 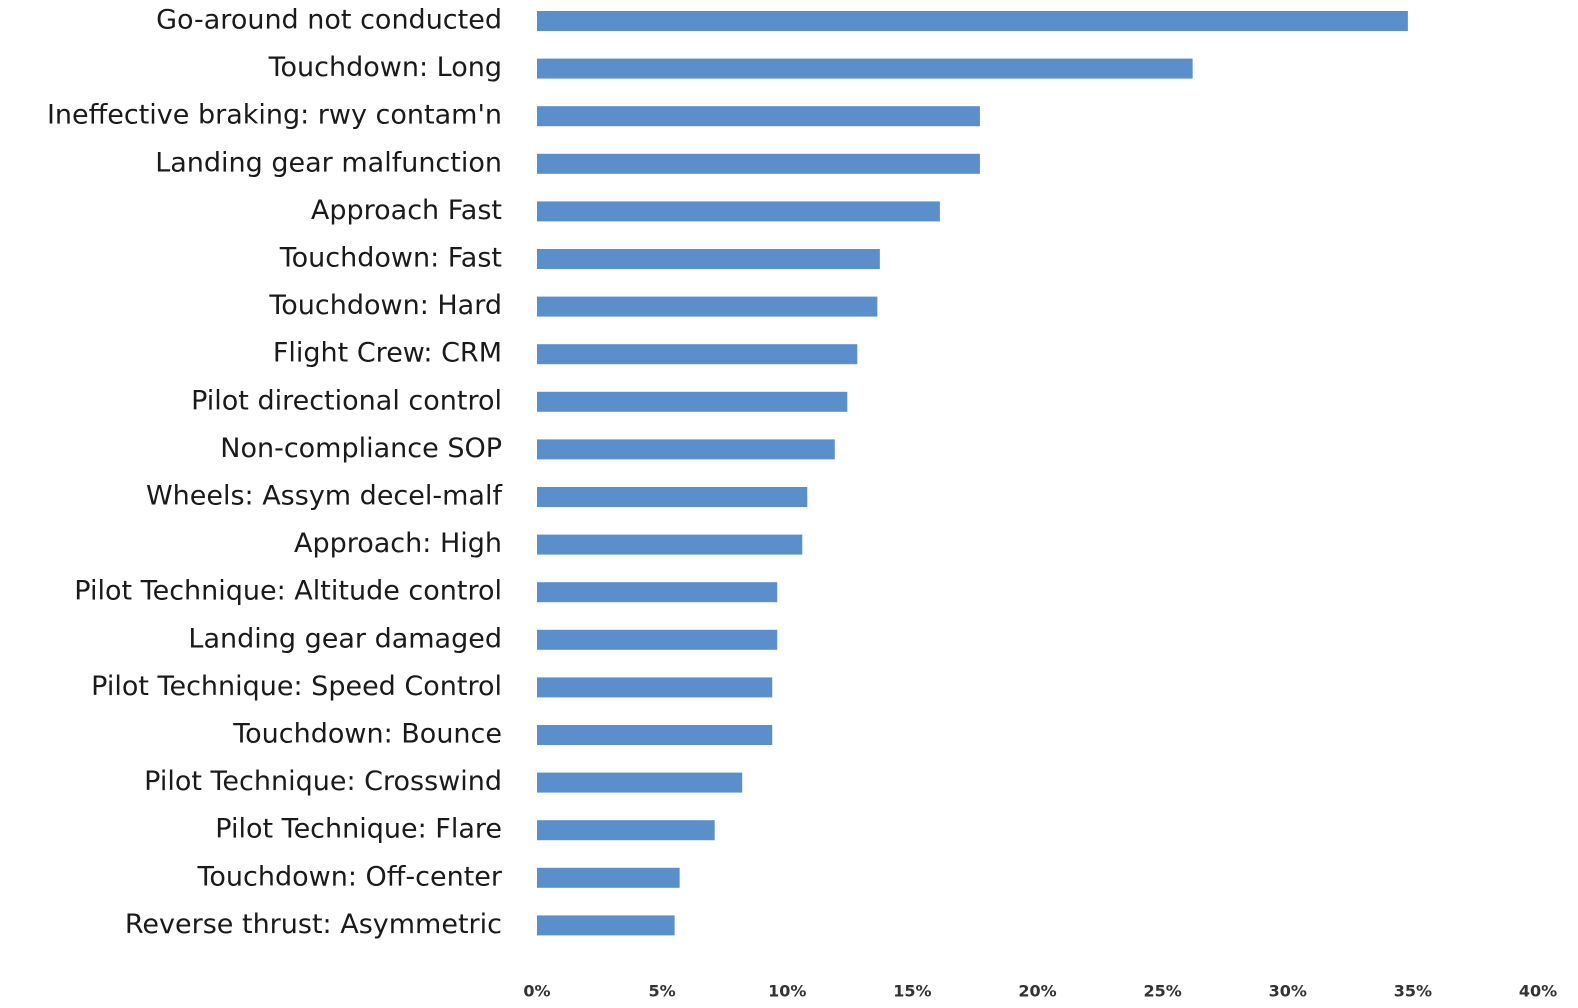 I want to click on x-tick-label: 5%, so click(x=662, y=991).